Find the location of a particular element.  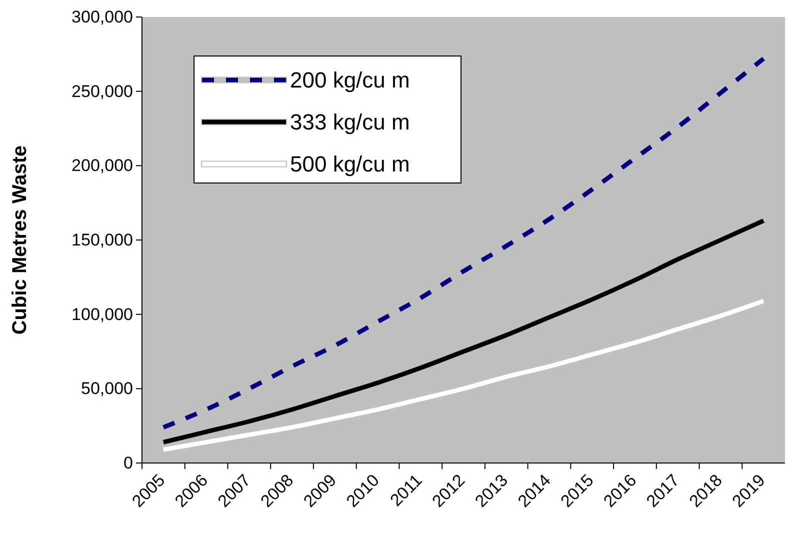

legend-label: 200 kg/cu m is located at coordinates (350, 80).